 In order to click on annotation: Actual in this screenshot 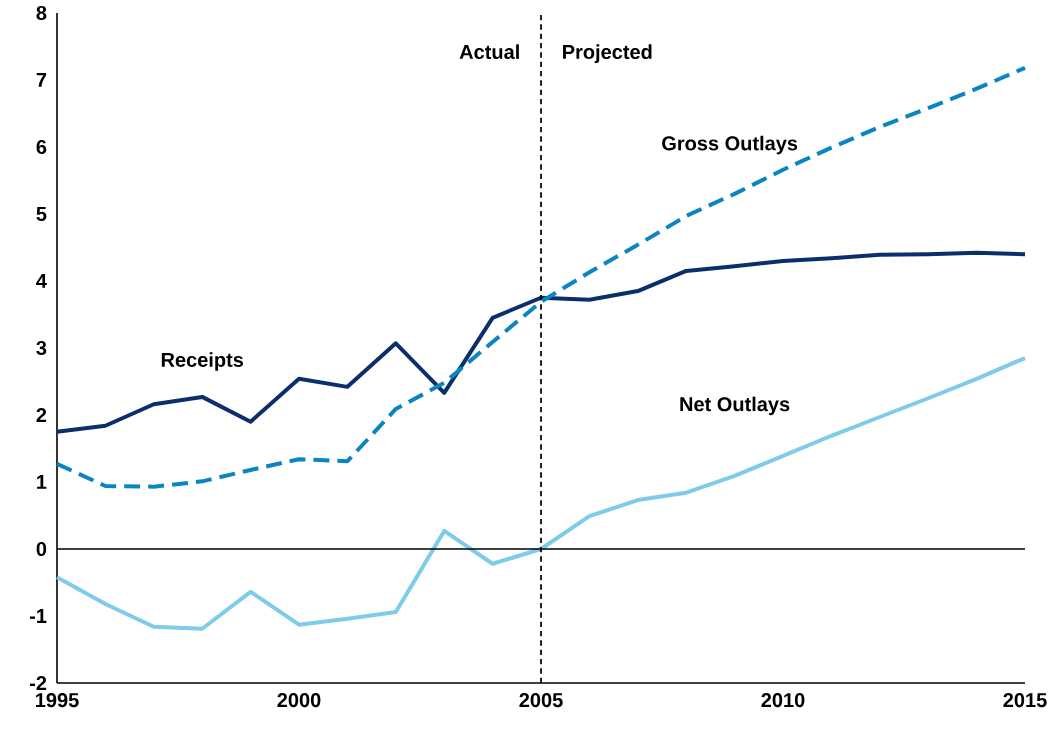, I will do `click(489, 51)`.